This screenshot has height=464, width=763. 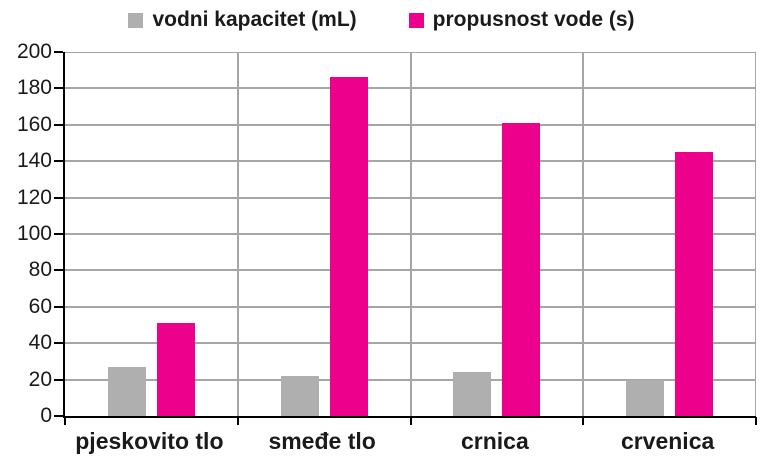 I want to click on x-axis-label-sme-e-tlo: smeđe tlo, so click(x=322, y=441).